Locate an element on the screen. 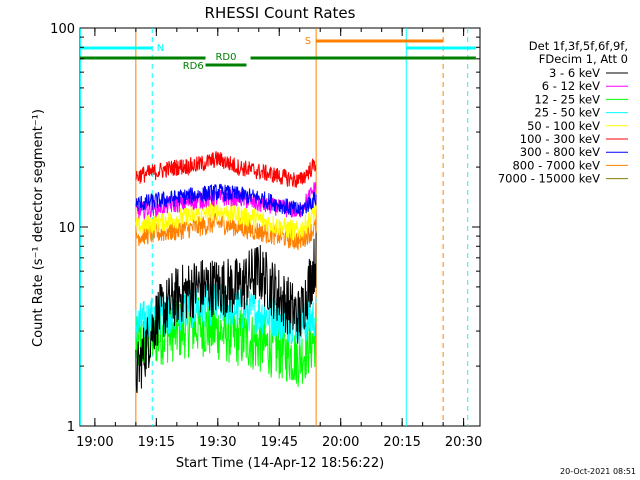 The image size is (640, 480). y-tick-label: 100 is located at coordinates (62, 29).